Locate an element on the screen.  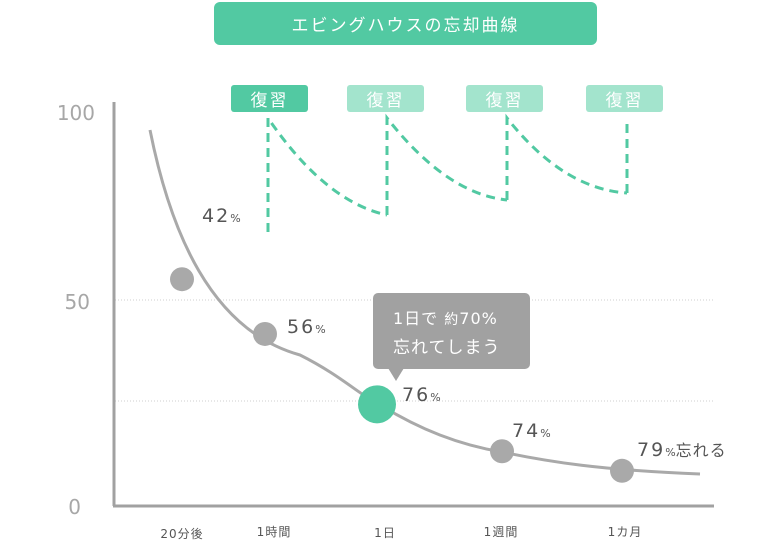
data-point-1day is located at coordinates (377, 404).